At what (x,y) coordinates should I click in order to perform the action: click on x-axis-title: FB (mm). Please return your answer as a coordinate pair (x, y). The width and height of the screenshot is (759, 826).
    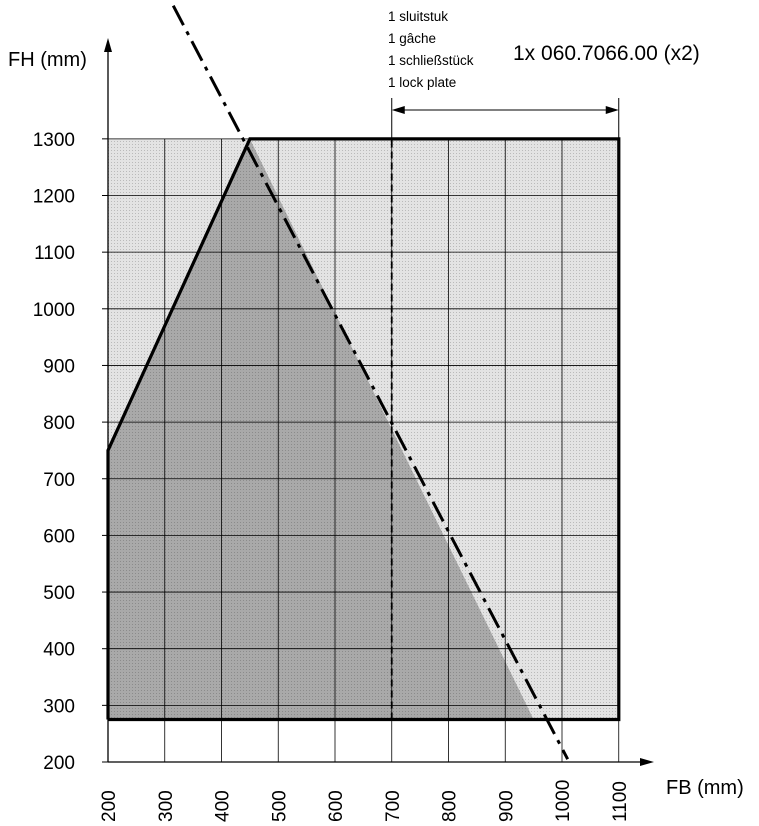
    Looking at the image, I should click on (705, 788).